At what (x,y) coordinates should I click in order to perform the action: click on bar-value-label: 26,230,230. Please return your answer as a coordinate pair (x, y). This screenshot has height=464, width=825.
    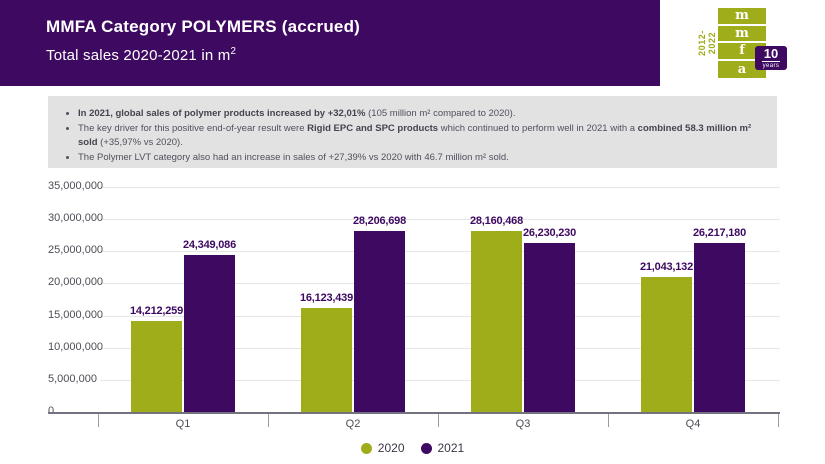
    Looking at the image, I should click on (549, 233).